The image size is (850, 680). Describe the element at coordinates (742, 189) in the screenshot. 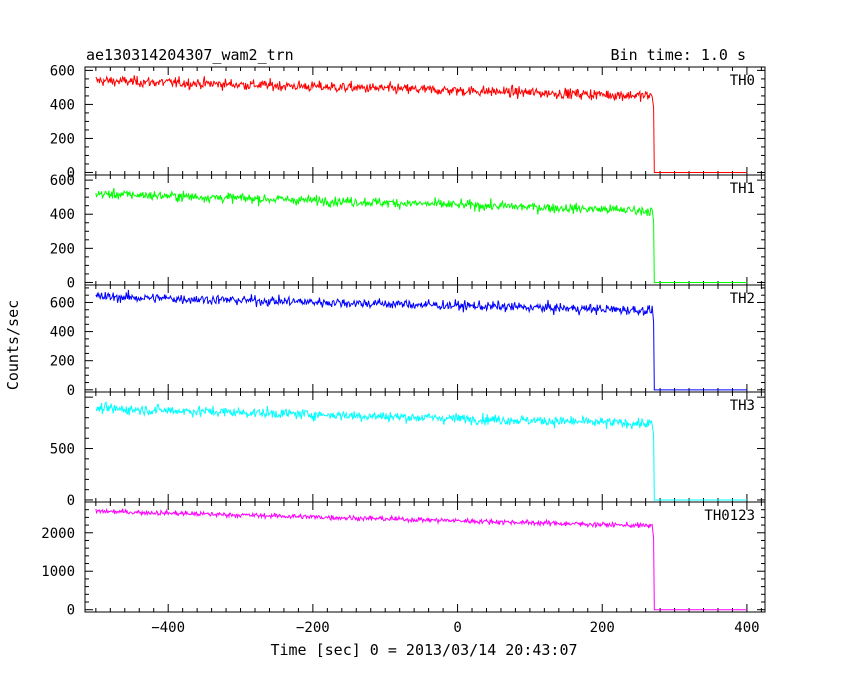

I see `panel-label: TH1` at that location.